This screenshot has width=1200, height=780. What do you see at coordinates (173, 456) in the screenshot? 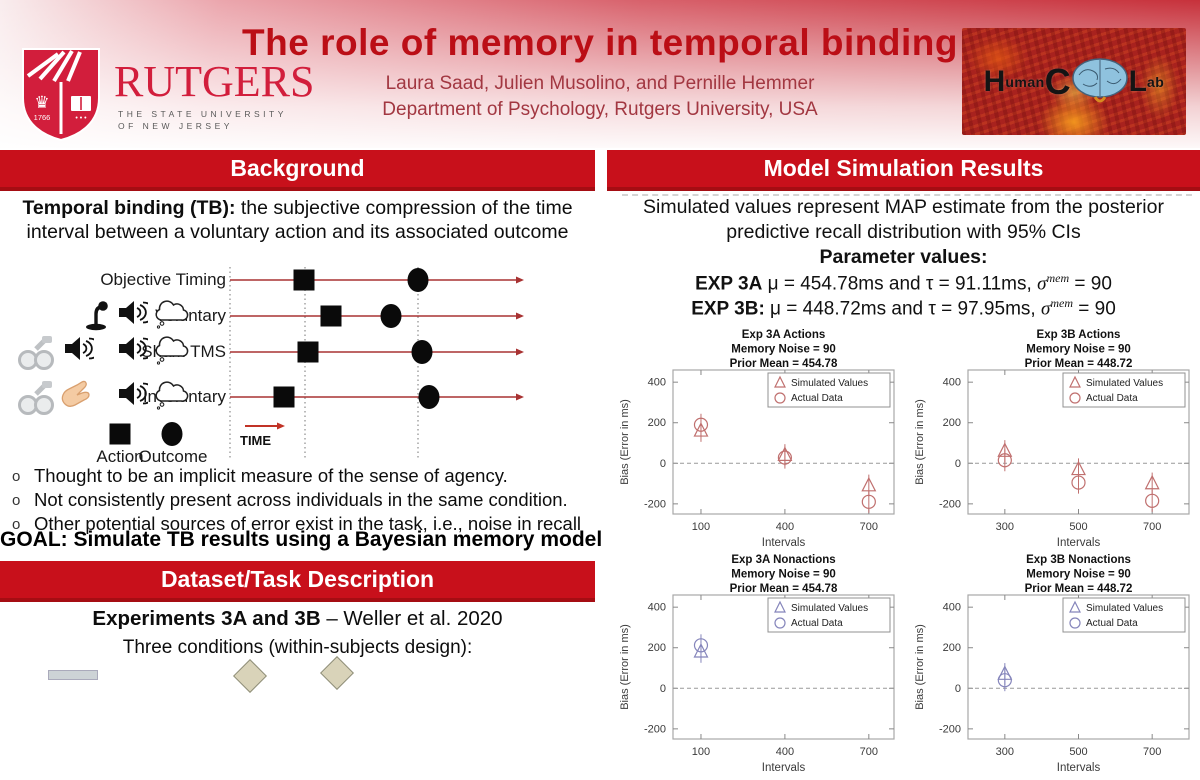
I see `diagram-legend-outcome-label: Outcome` at bounding box center [173, 456].